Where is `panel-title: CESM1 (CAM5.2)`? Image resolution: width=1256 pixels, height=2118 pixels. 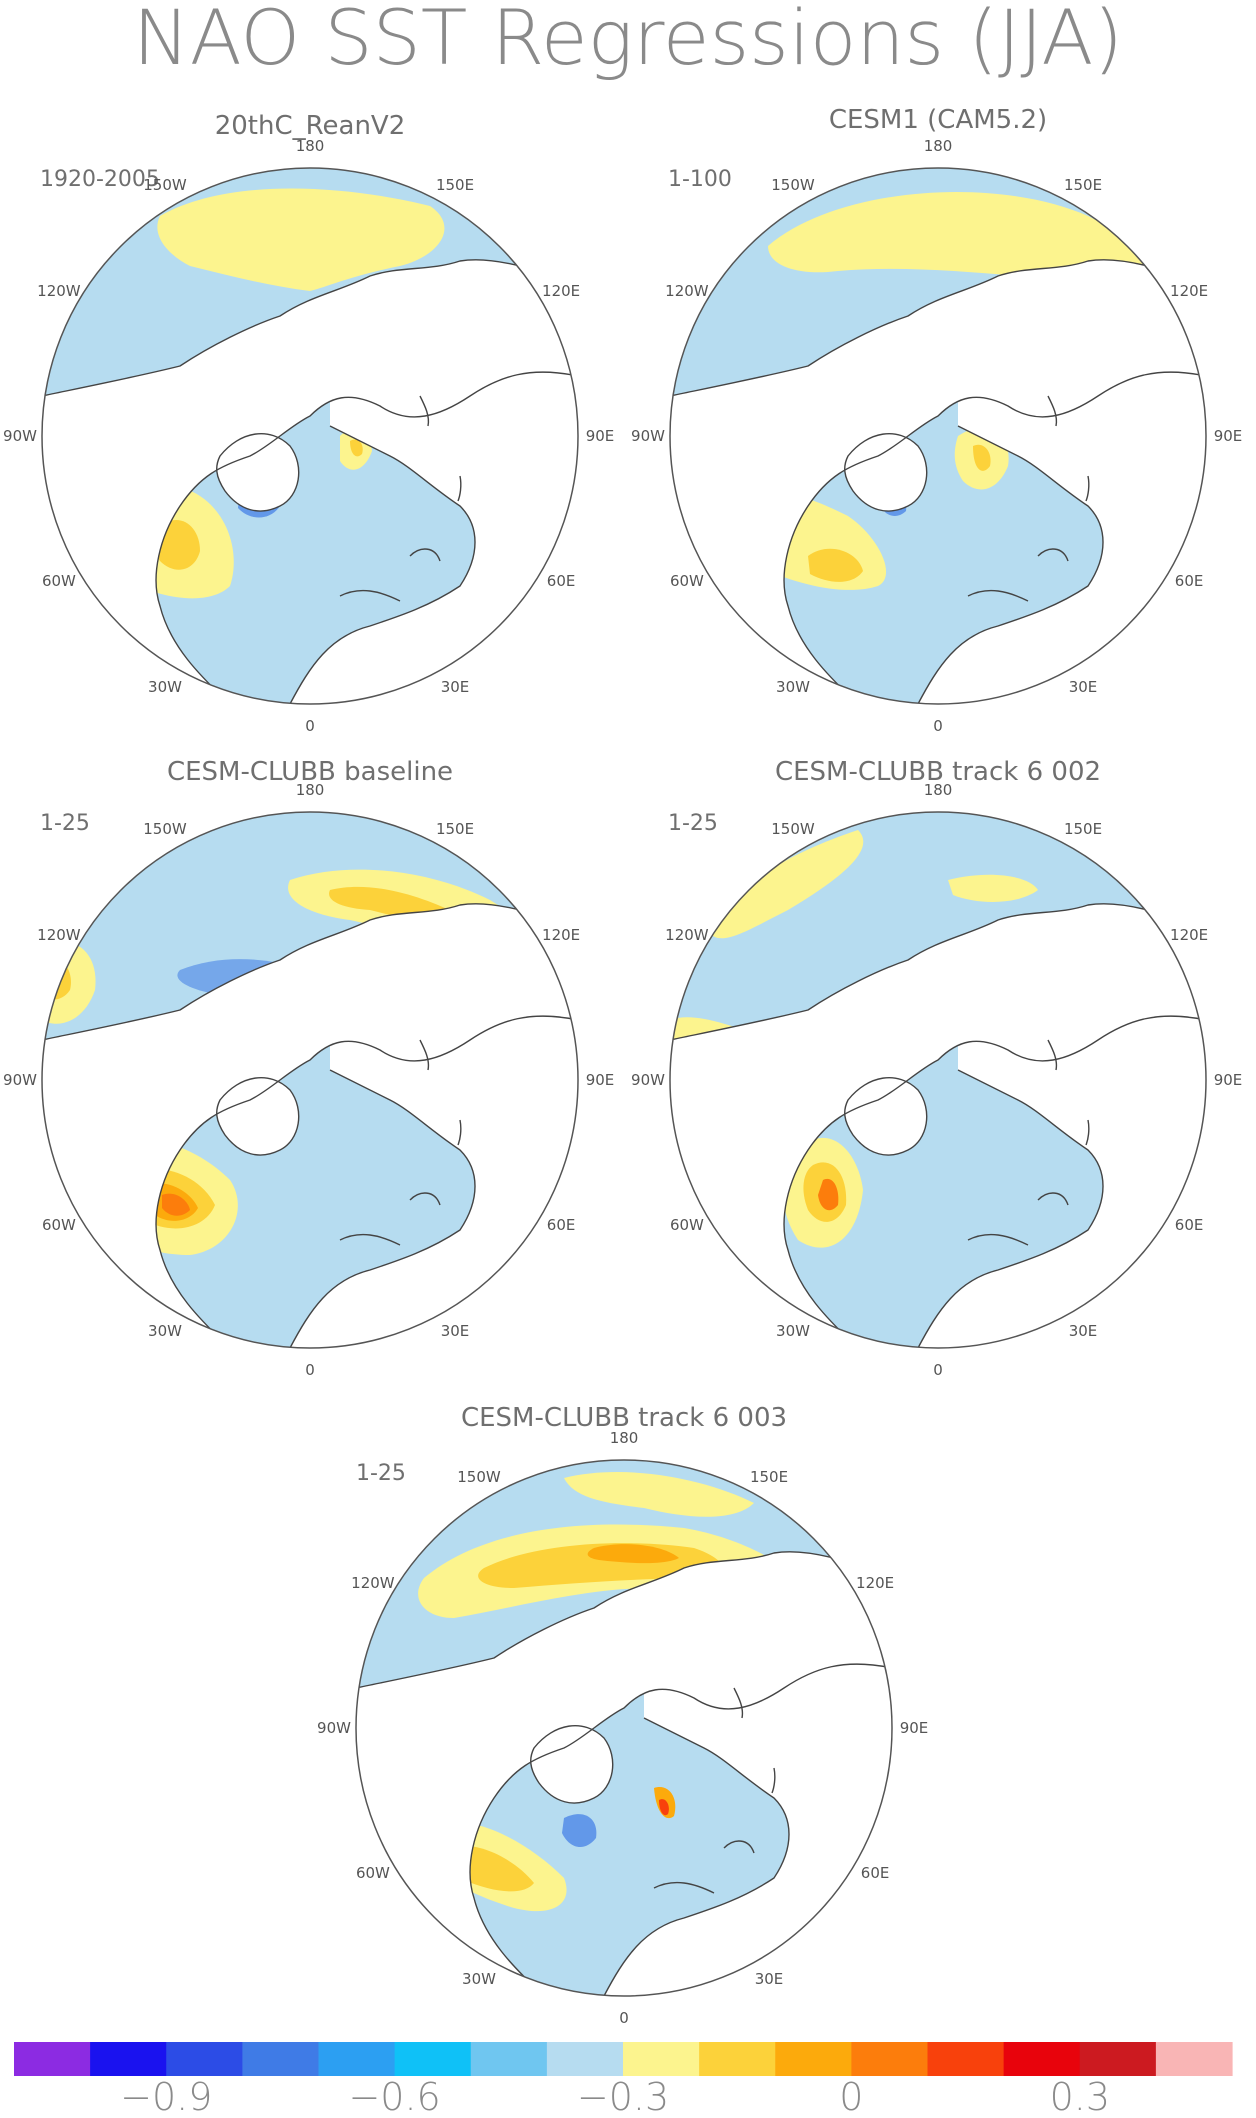 panel-title: CESM1 (CAM5.2) is located at coordinates (938, 120).